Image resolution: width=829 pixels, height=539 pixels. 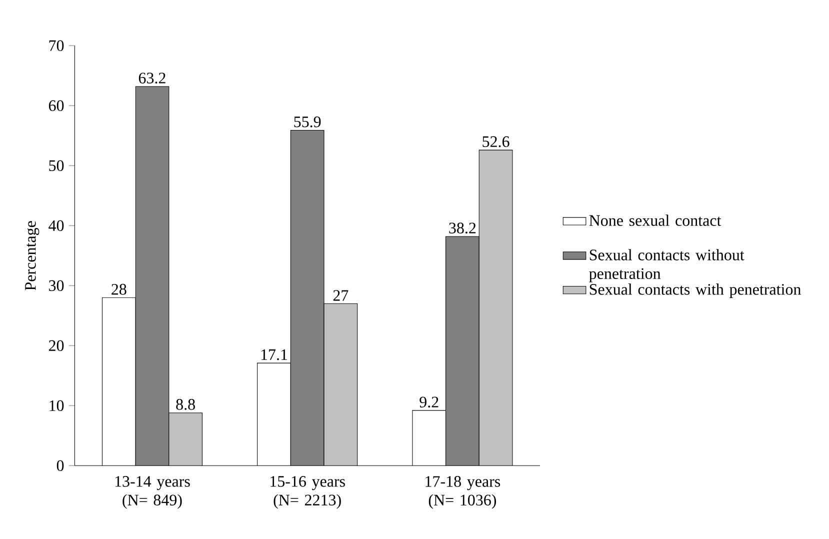 What do you see at coordinates (429, 402) in the screenshot?
I see `data-label: 9.2` at bounding box center [429, 402].